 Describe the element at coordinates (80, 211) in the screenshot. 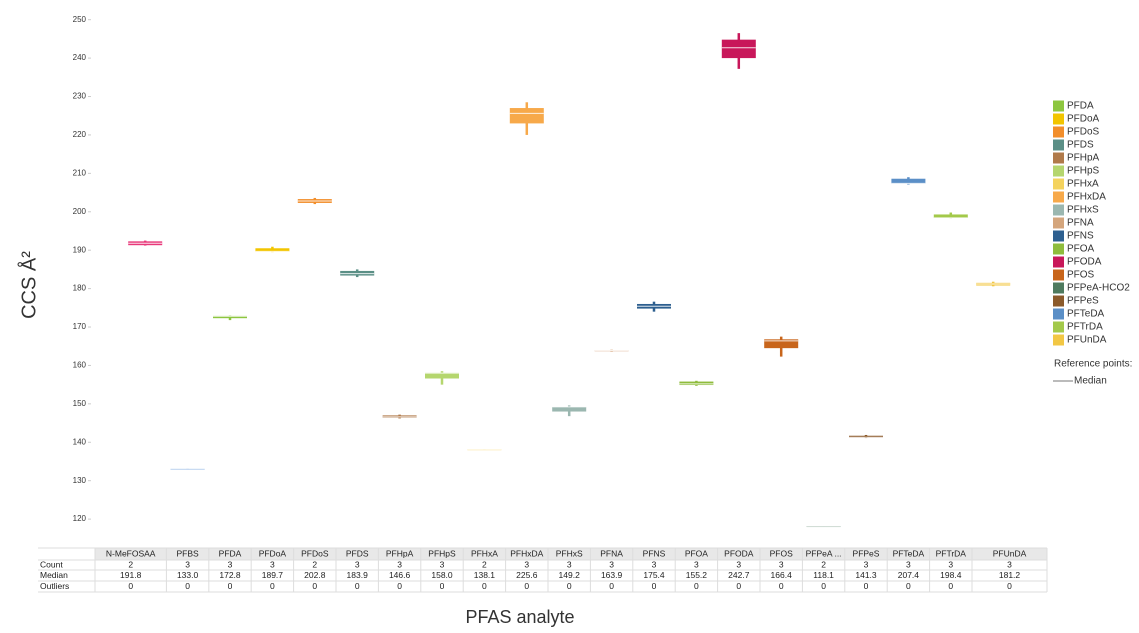

I see `y-tick-label: 200` at that location.